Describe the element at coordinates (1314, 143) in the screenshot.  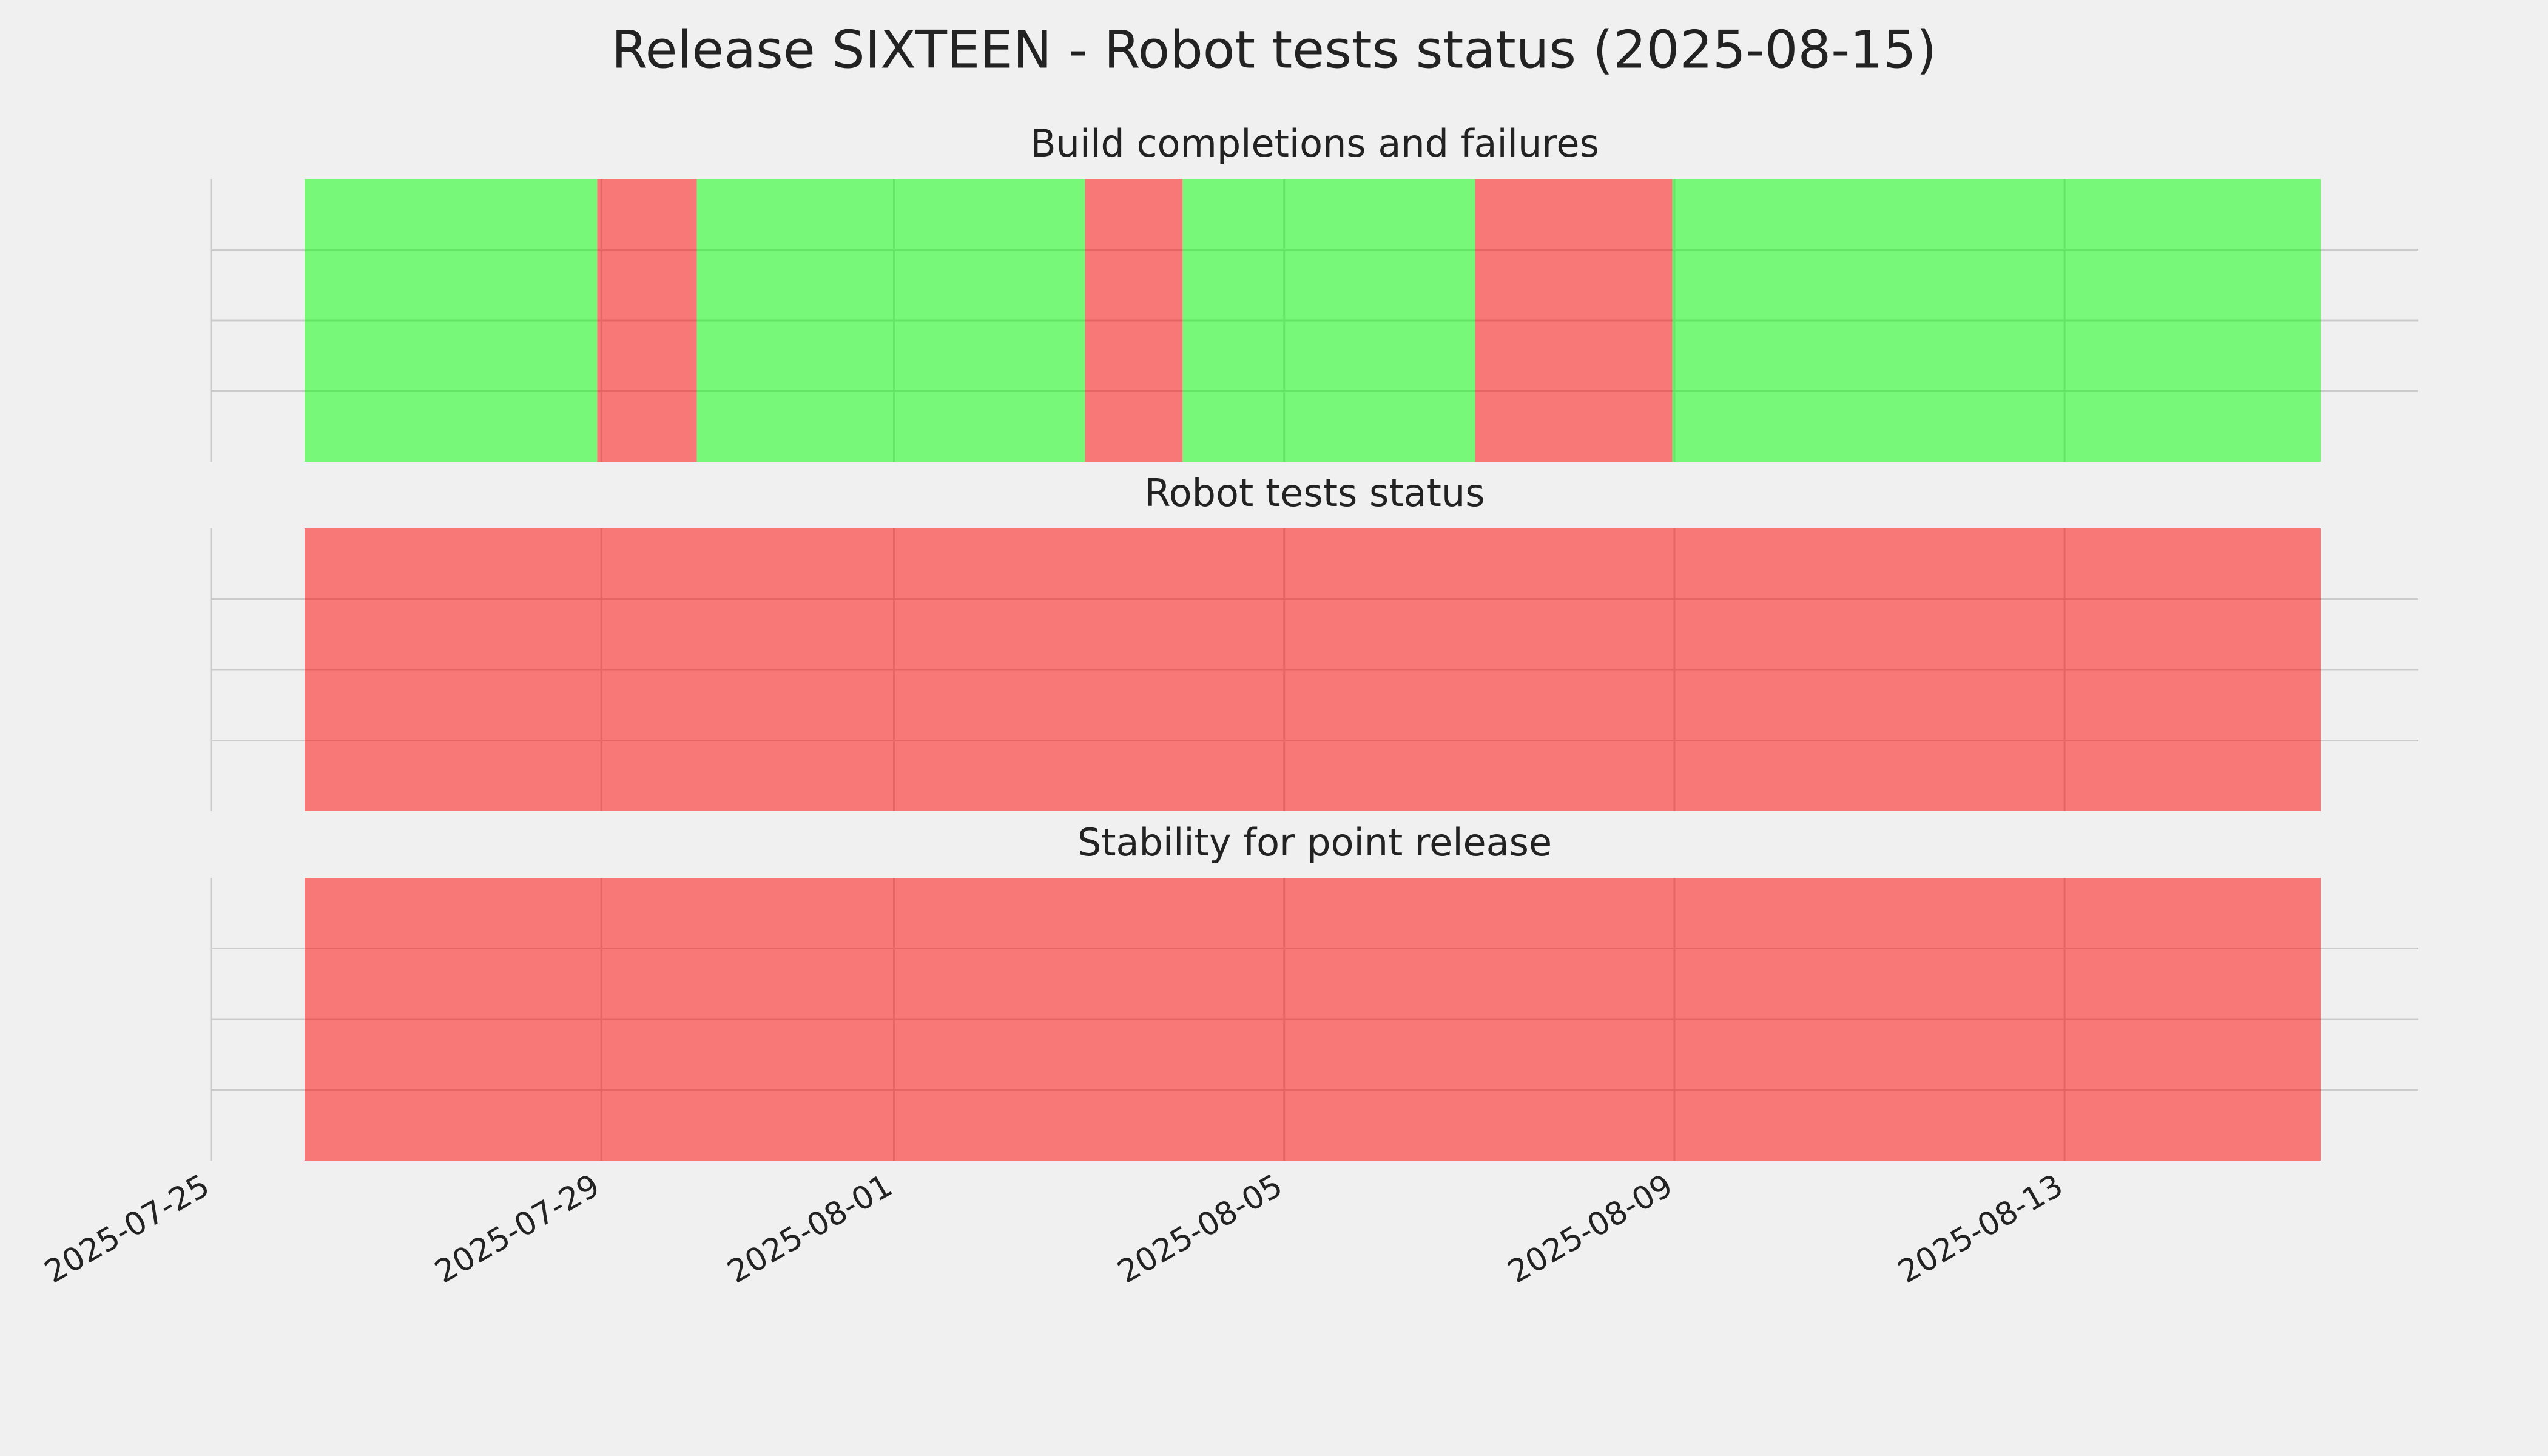
I see `subplot-title: Build completions and failures` at that location.